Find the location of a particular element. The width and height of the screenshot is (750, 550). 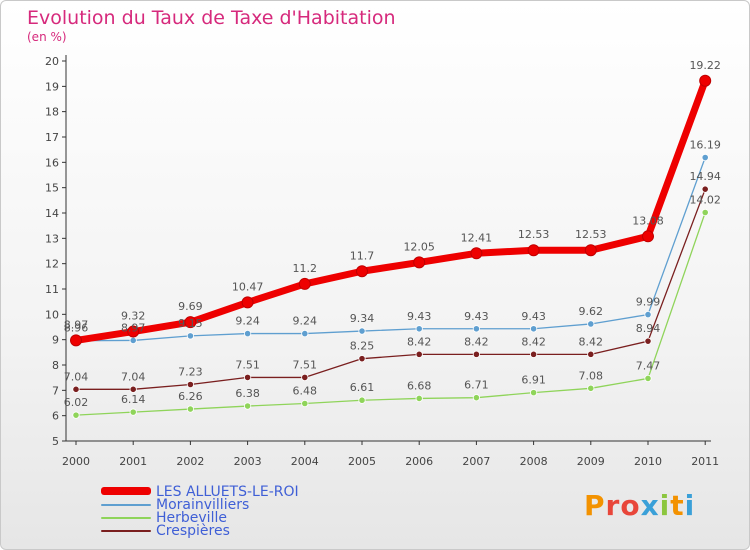

x-tick-label: 2003 is located at coordinates (248, 461).